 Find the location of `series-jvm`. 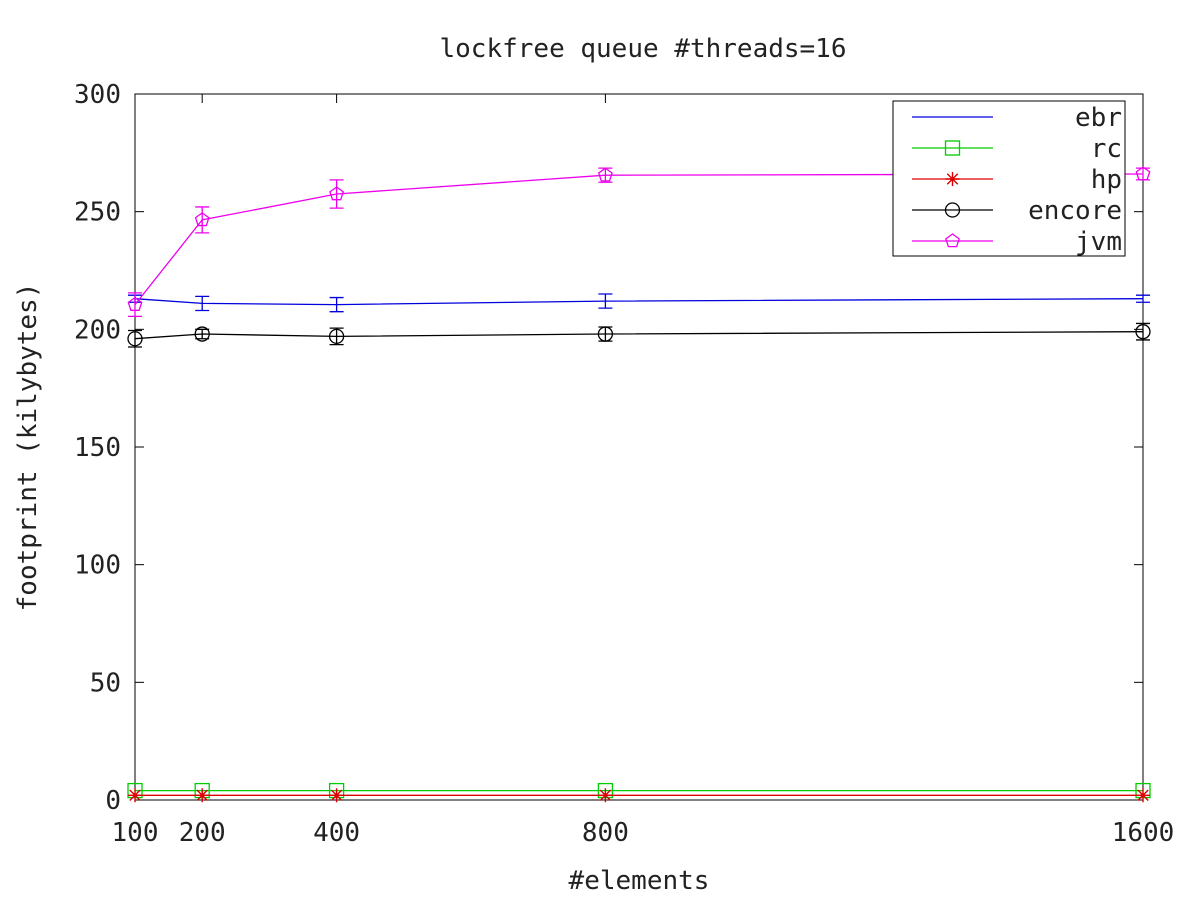

series-jvm is located at coordinates (639, 242).